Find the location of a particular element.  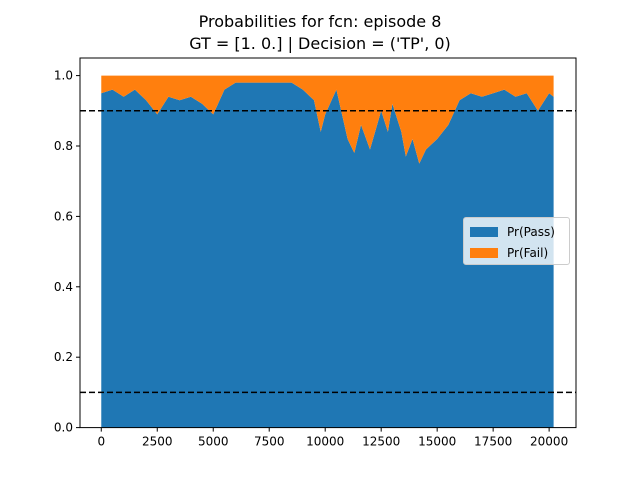

chart-title-line-1: Probabilities for fcn: episode 8 is located at coordinates (320, 21).